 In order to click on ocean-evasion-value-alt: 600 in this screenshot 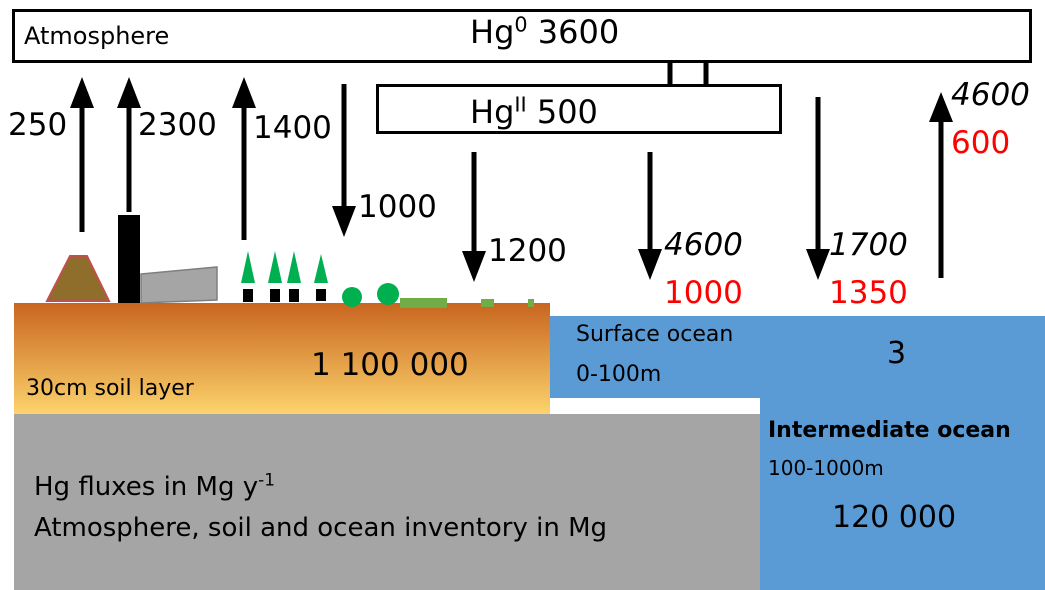, I will do `click(981, 143)`.